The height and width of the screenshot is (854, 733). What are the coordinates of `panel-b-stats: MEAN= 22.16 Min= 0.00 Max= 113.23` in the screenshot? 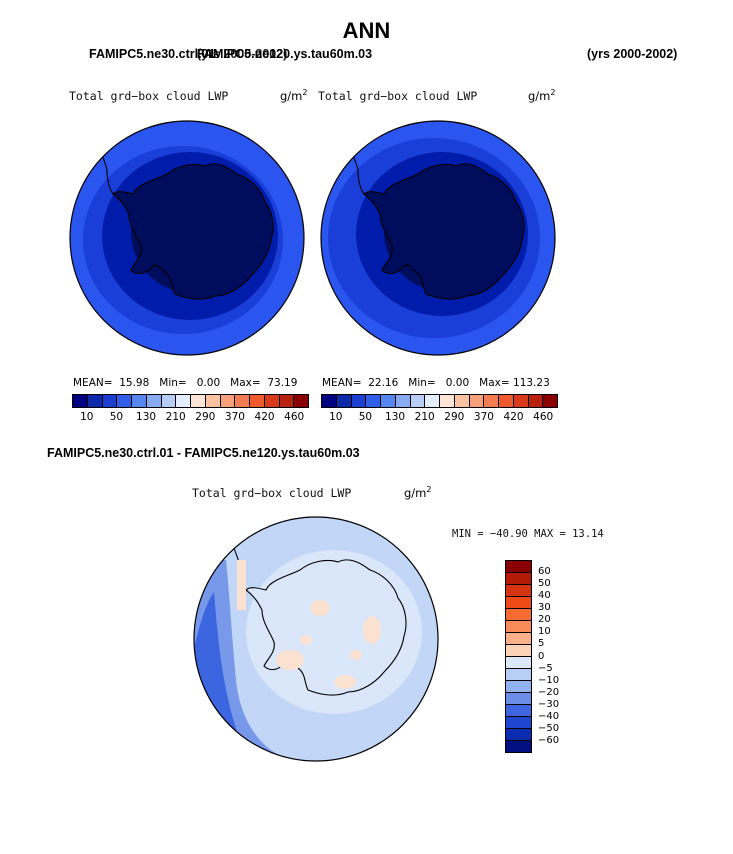 It's located at (436, 383).